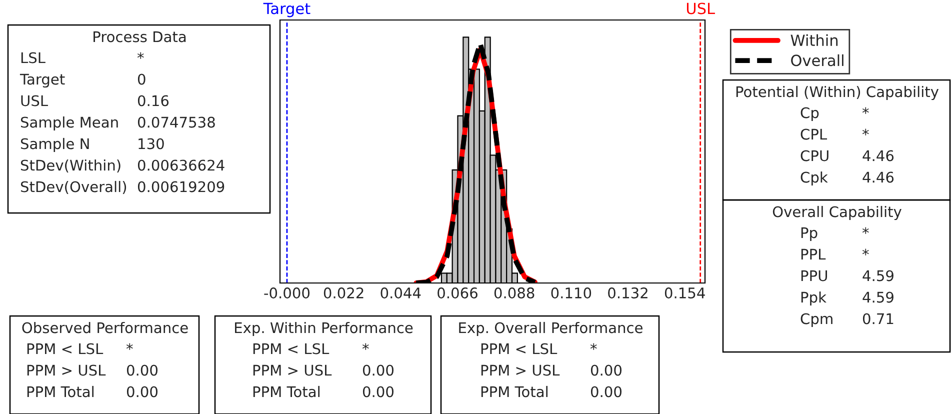 This screenshot has height=414, width=951. What do you see at coordinates (837, 267) in the screenshot?
I see `text: Overall Capability Pp * PPL * PPU 4.59 Ppk 4.59 Cpm 0.71` at bounding box center [837, 267].